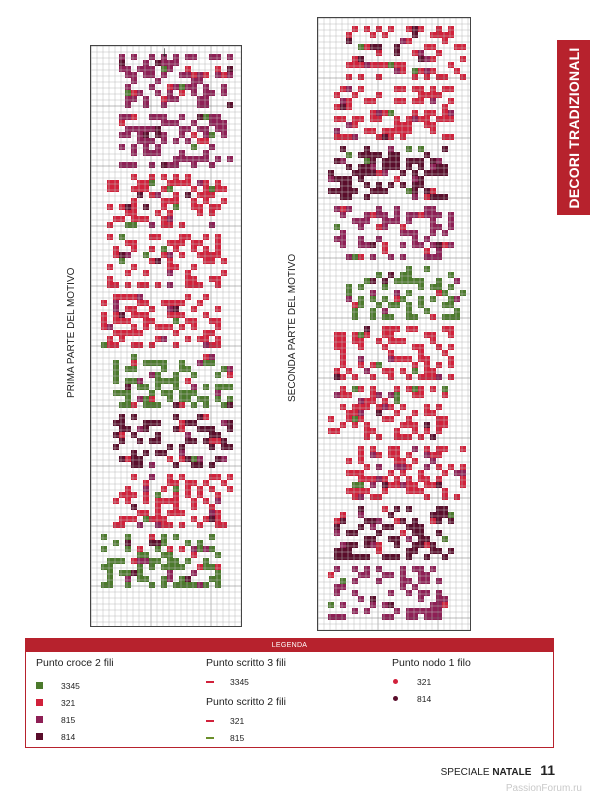 This screenshot has height=800, width=590. I want to click on page-number: 11, so click(547, 770).